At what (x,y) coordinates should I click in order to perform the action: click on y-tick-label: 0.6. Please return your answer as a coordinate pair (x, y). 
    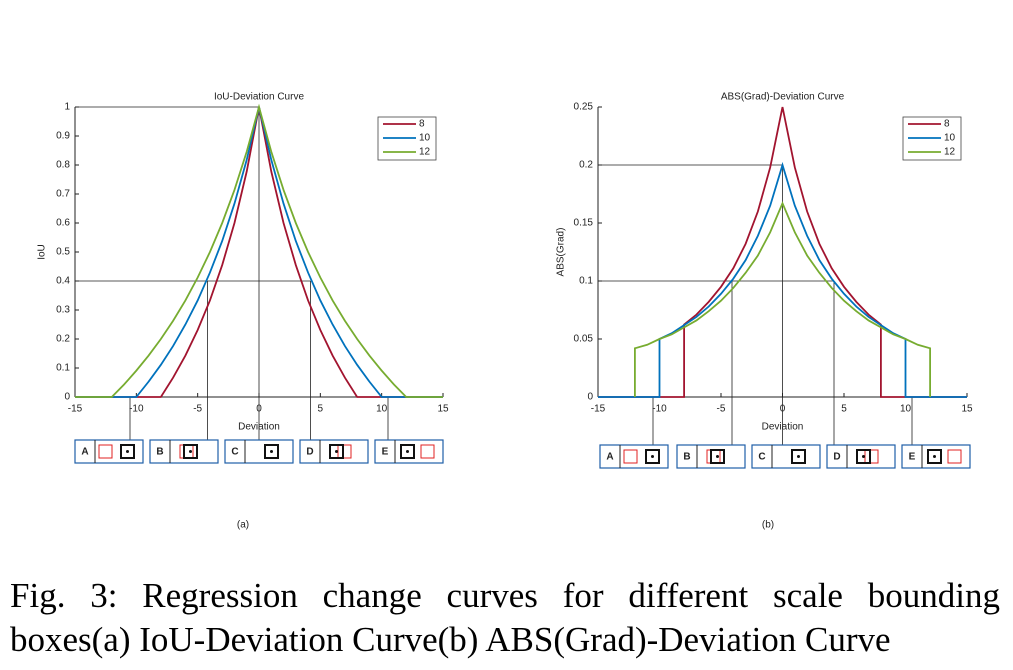
    Looking at the image, I should click on (63, 223).